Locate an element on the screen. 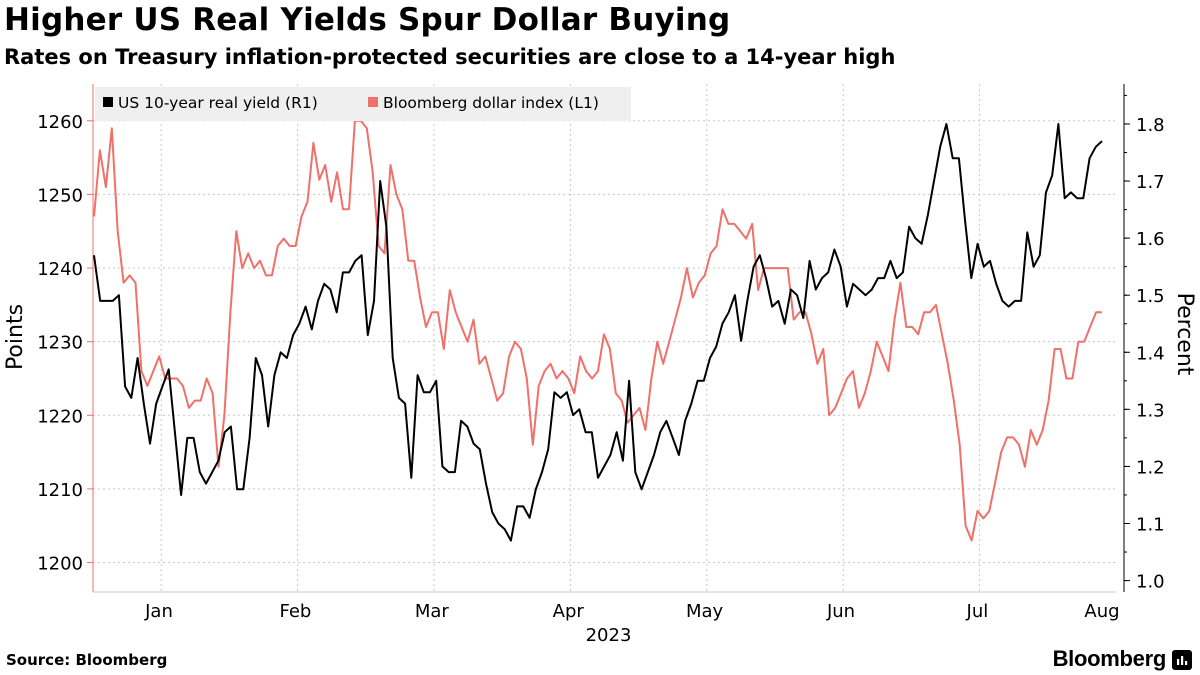  x-axis-title: 2023 is located at coordinates (609, 635).